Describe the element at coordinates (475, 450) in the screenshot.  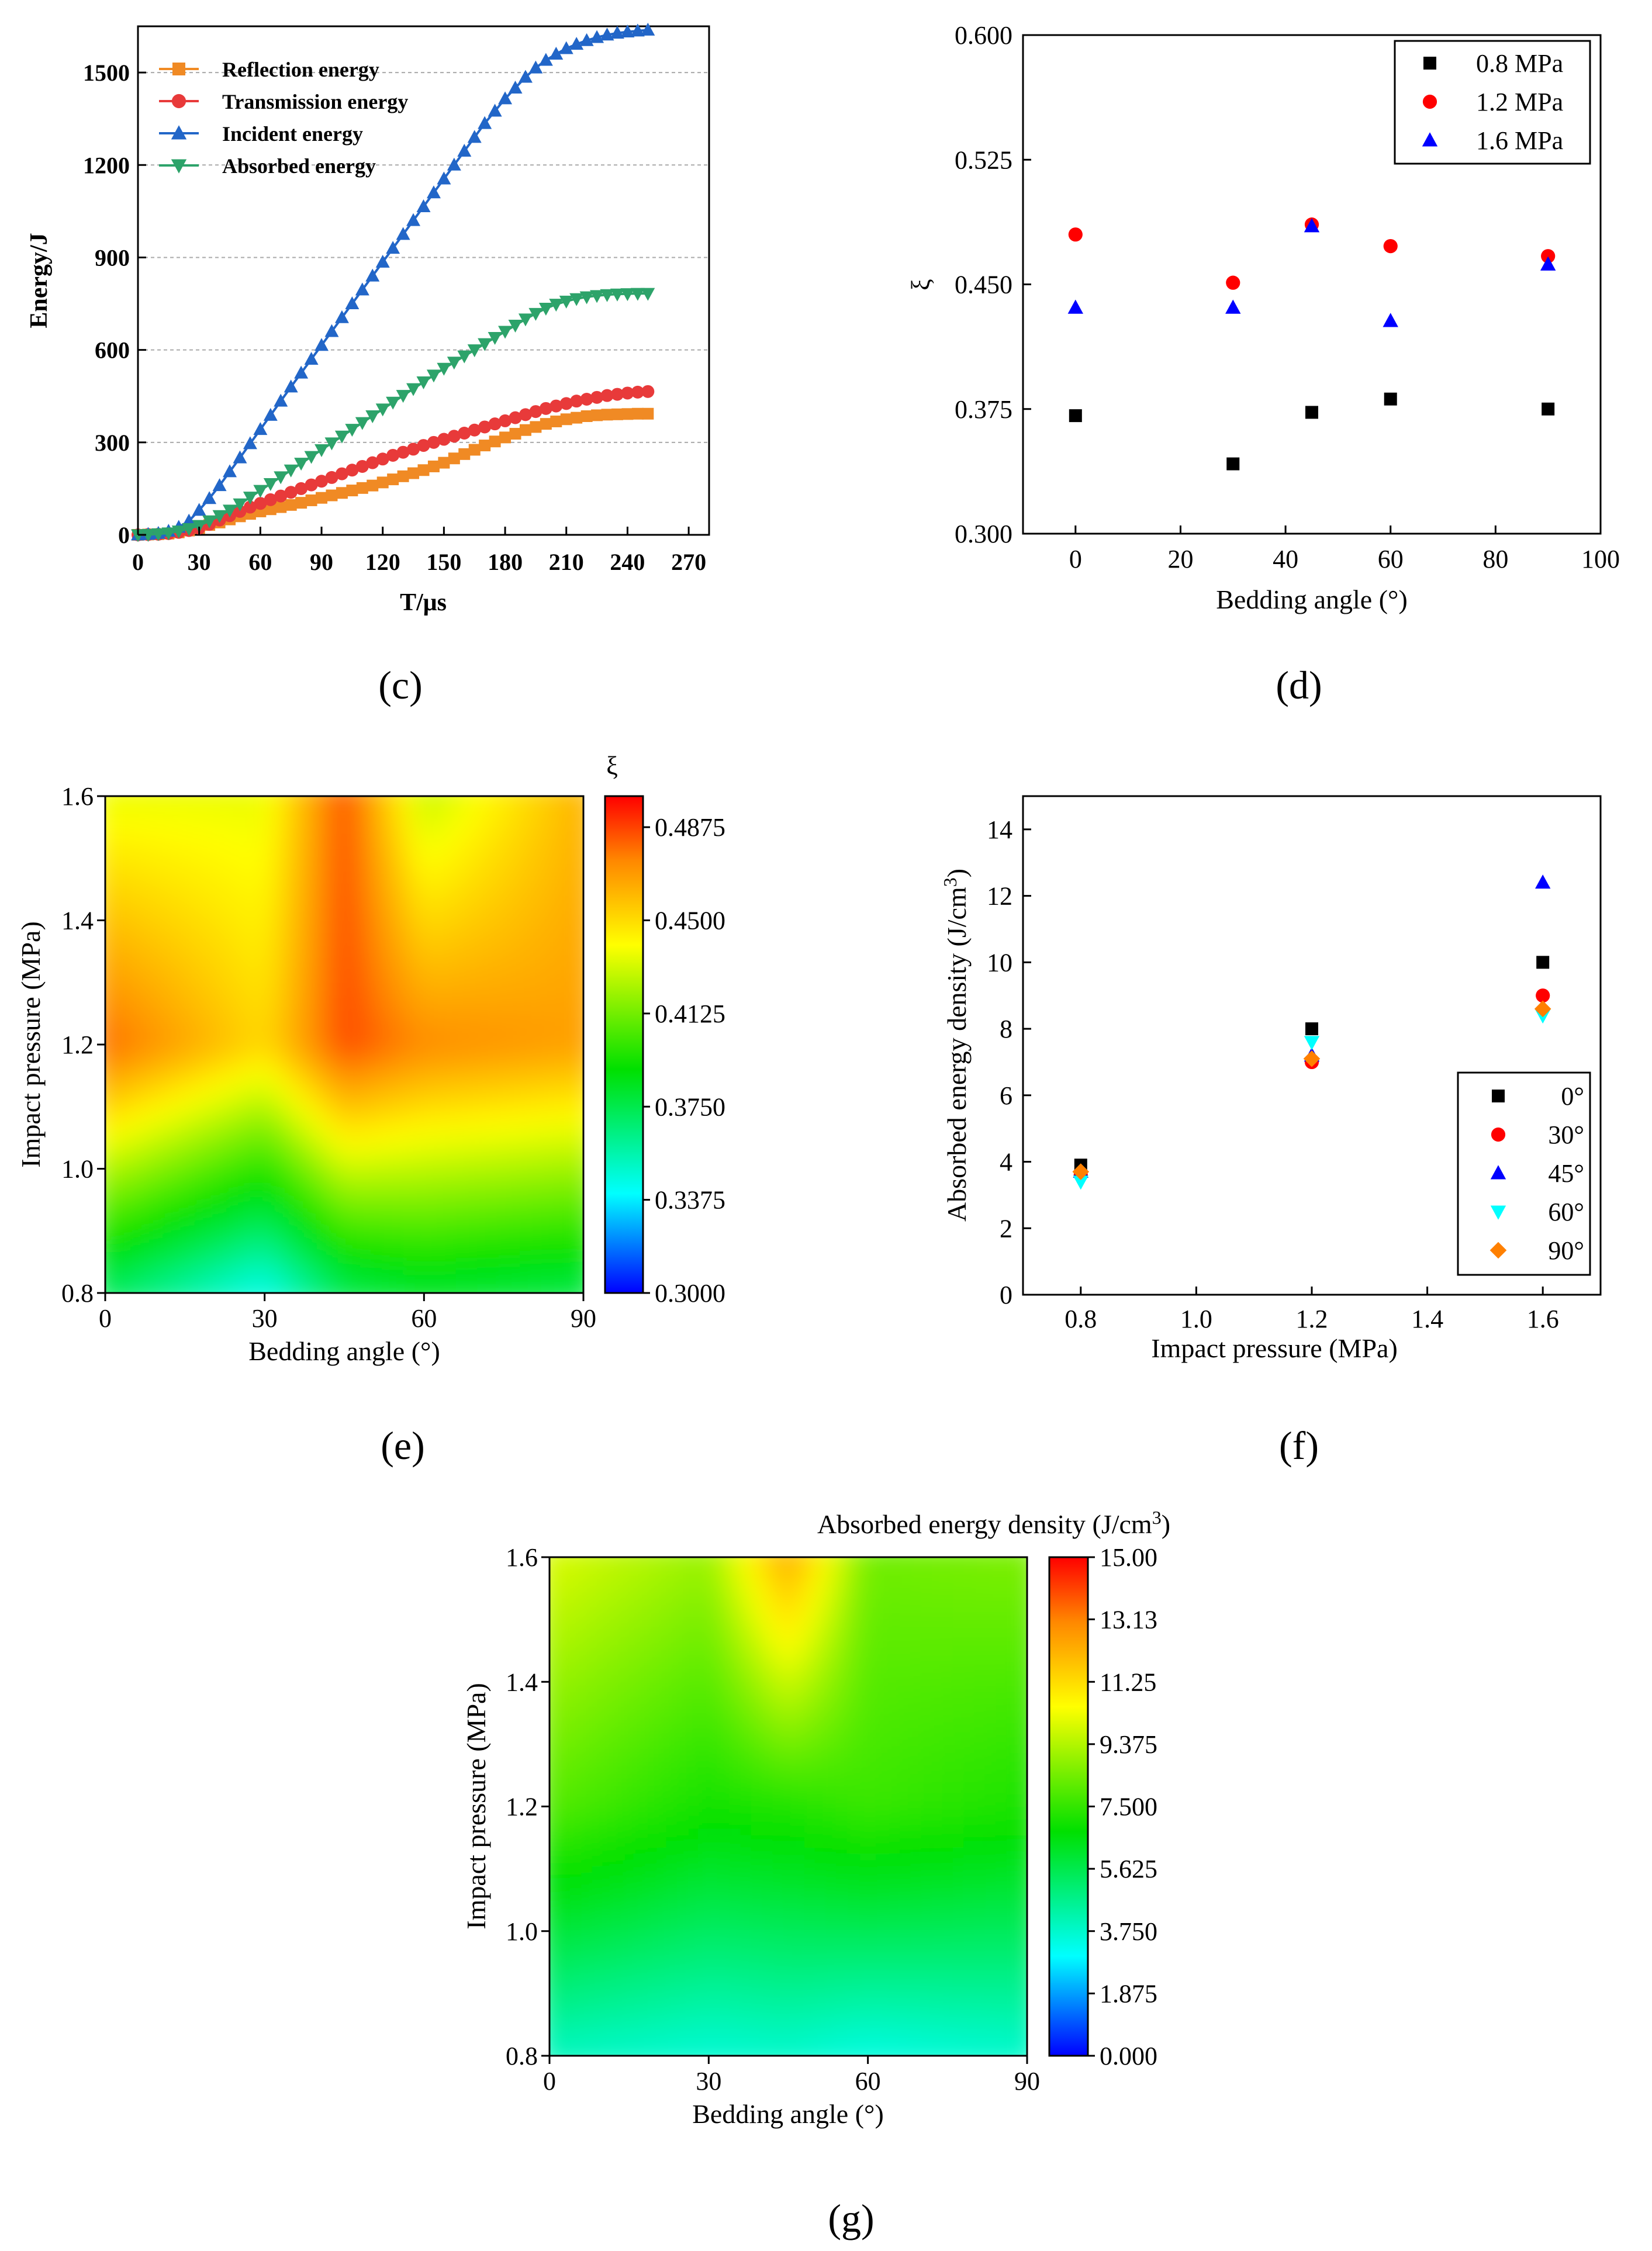
I see `panel-c-series-0-point` at that location.